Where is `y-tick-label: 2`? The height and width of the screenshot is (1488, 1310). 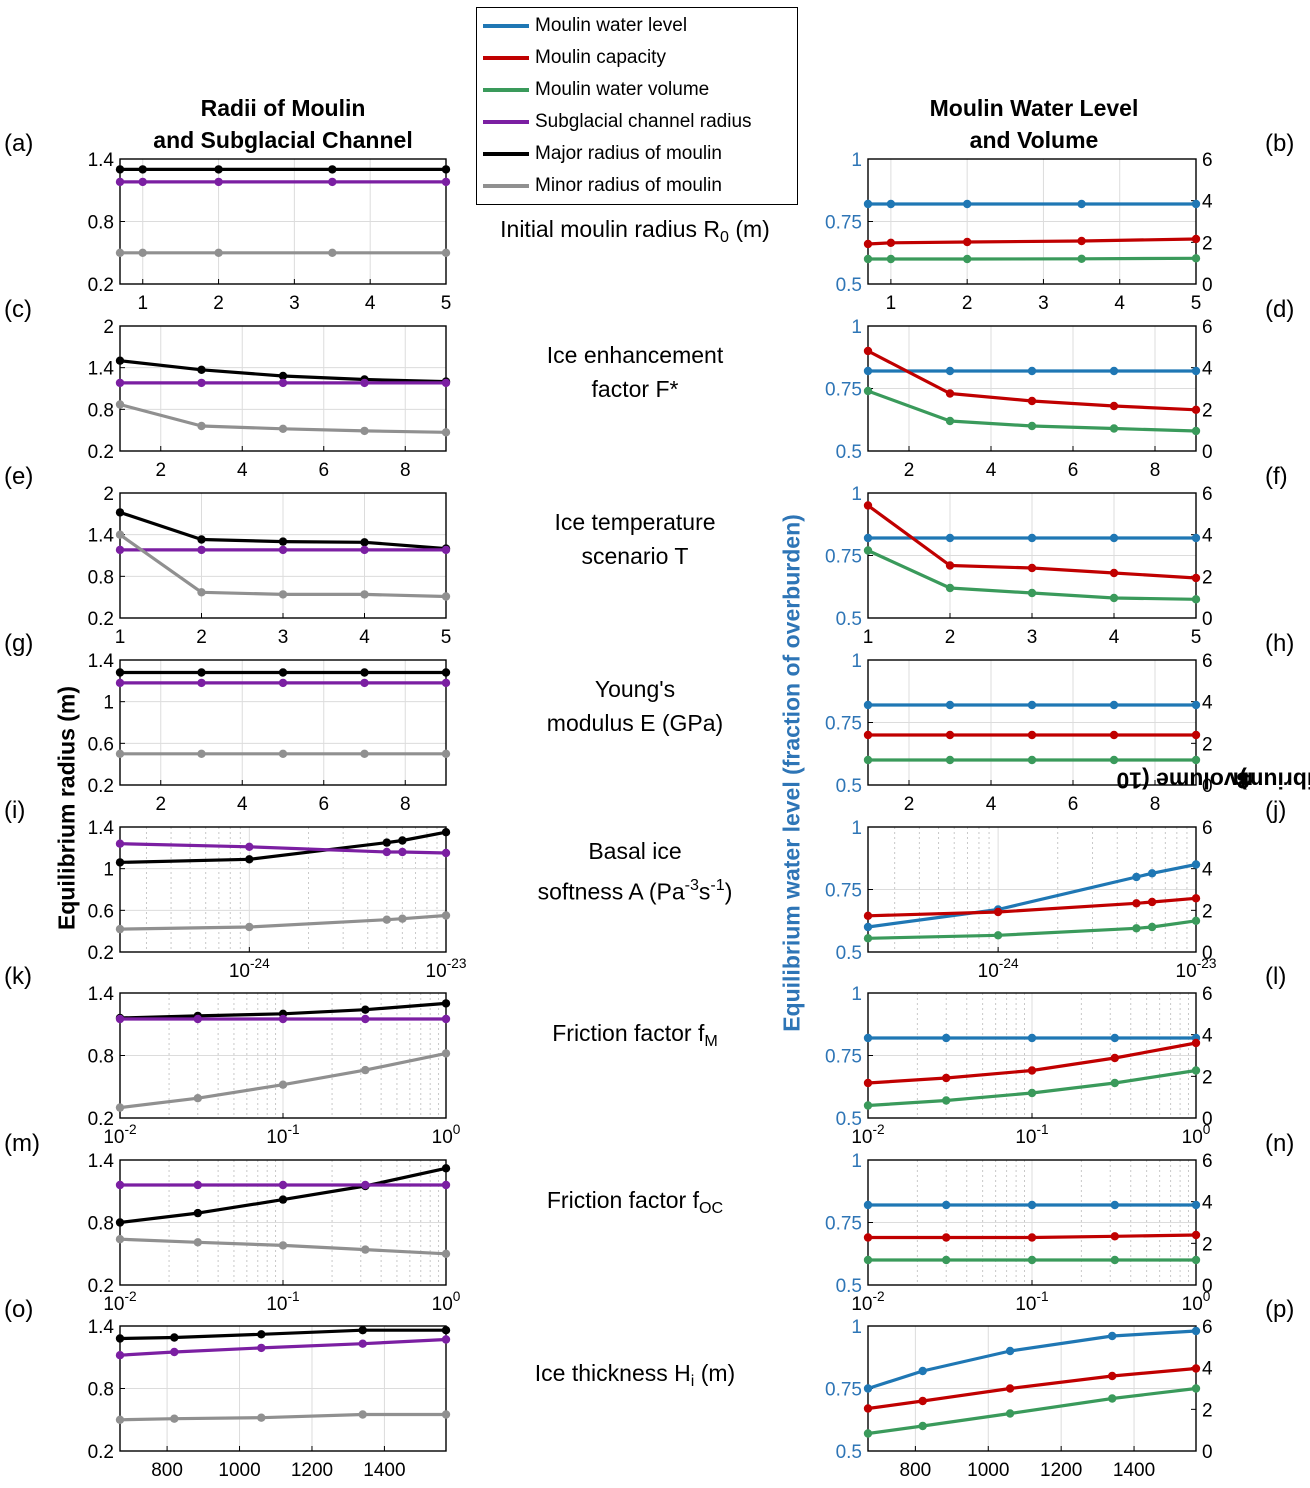 y-tick-label: 2 is located at coordinates (108, 327).